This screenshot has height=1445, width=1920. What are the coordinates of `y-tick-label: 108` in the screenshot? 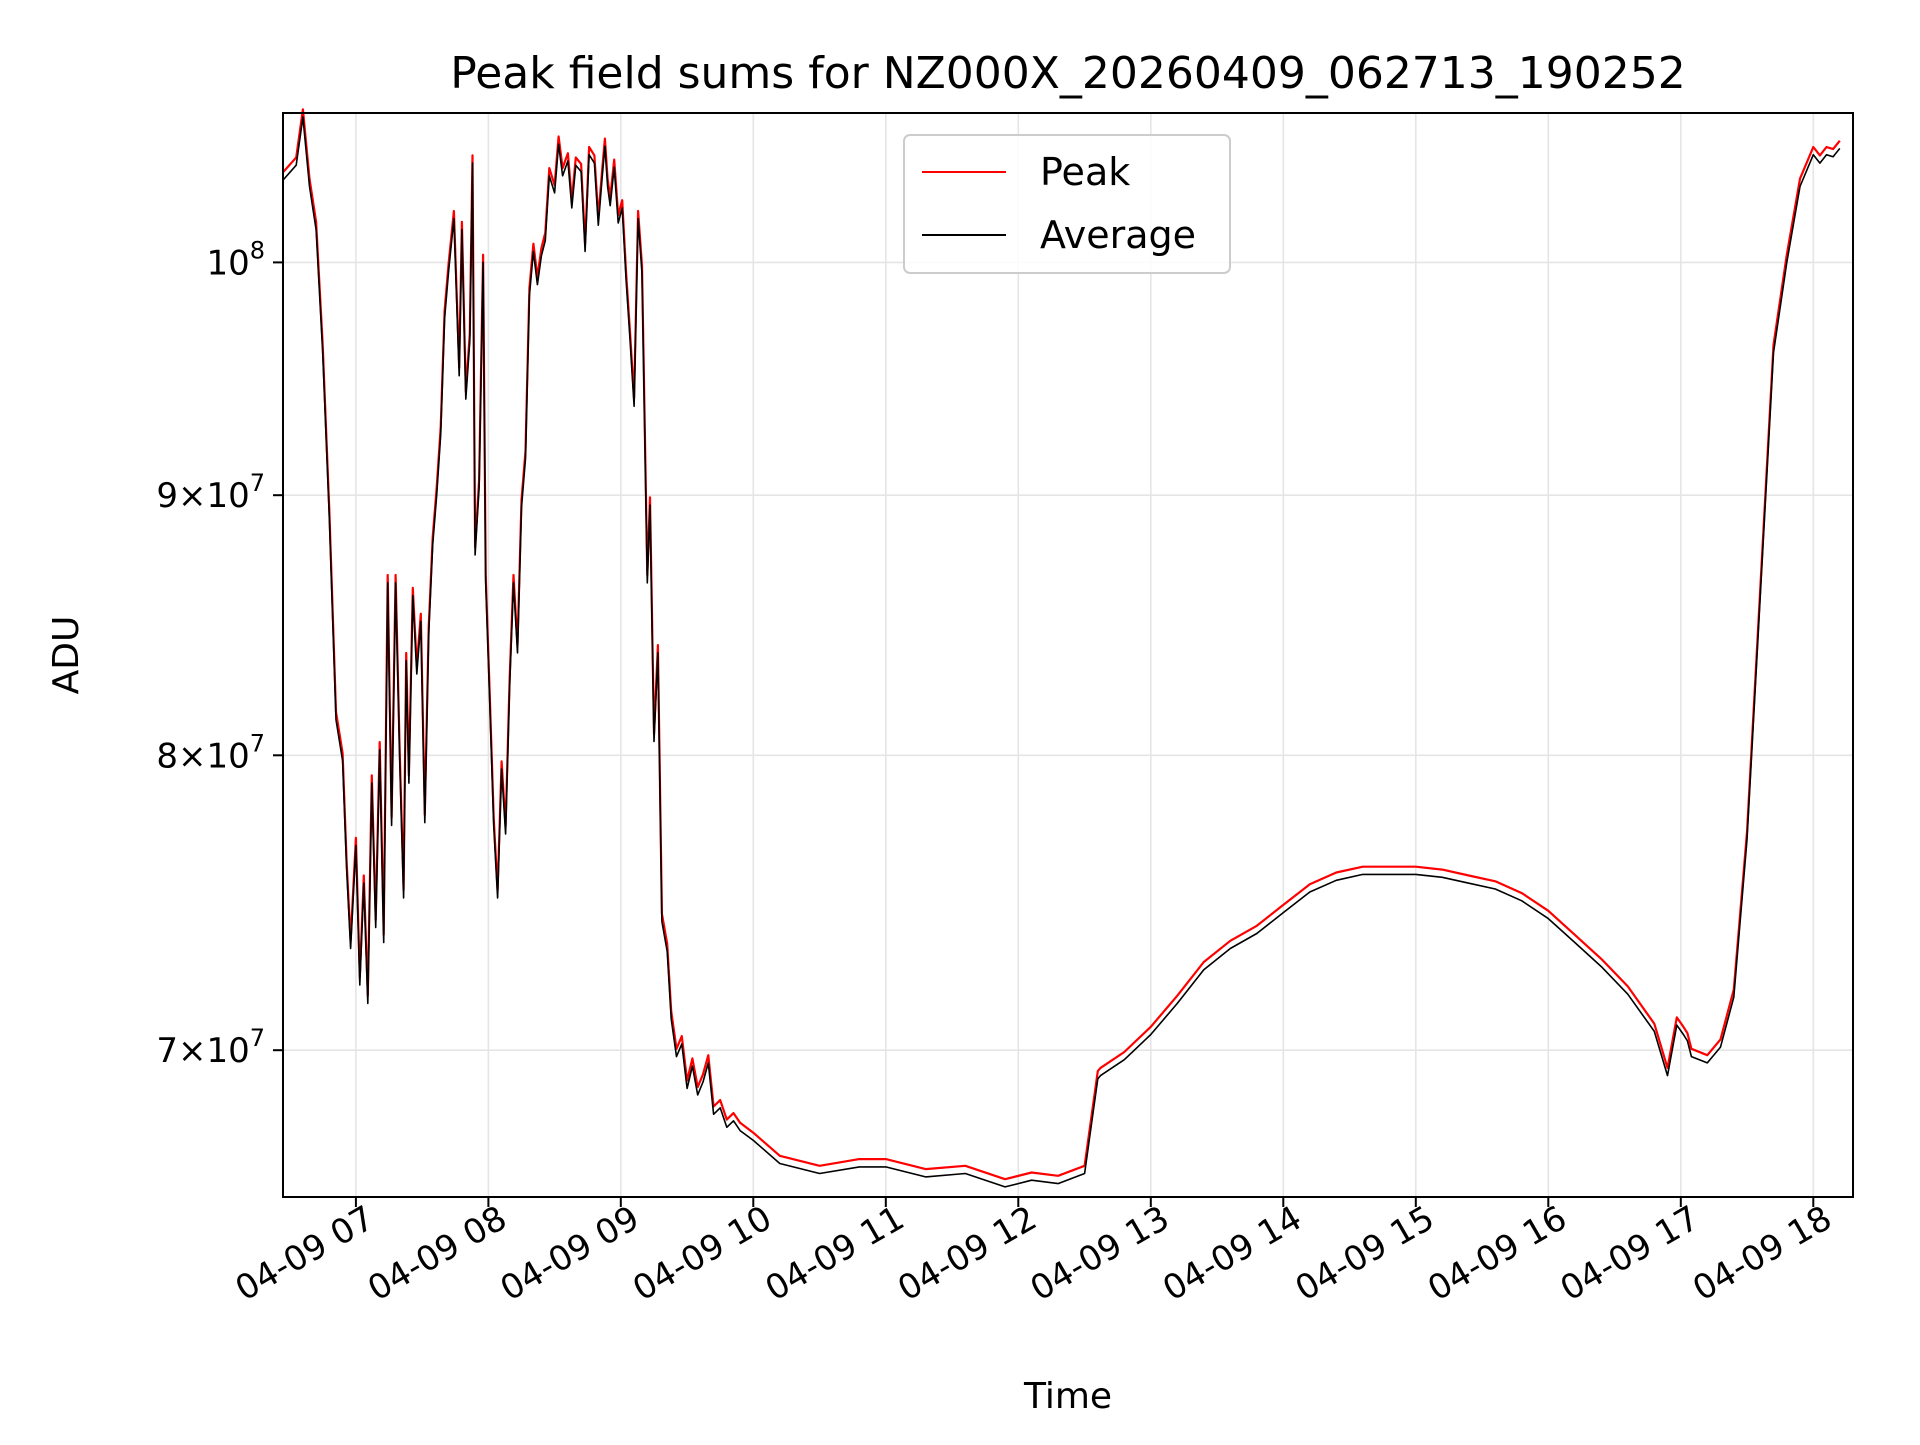 It's located at (235, 259).